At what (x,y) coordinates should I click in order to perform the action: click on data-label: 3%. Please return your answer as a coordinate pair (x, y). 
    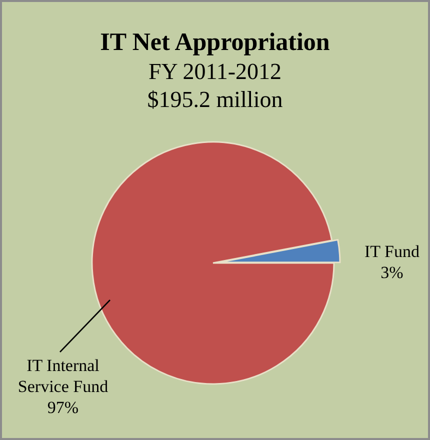
    Looking at the image, I should click on (392, 272).